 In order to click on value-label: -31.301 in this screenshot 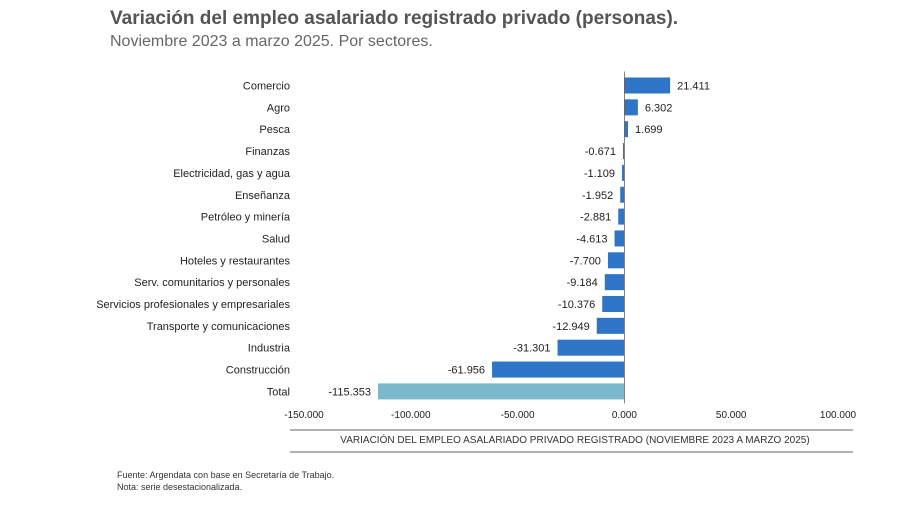, I will do `click(531, 349)`.